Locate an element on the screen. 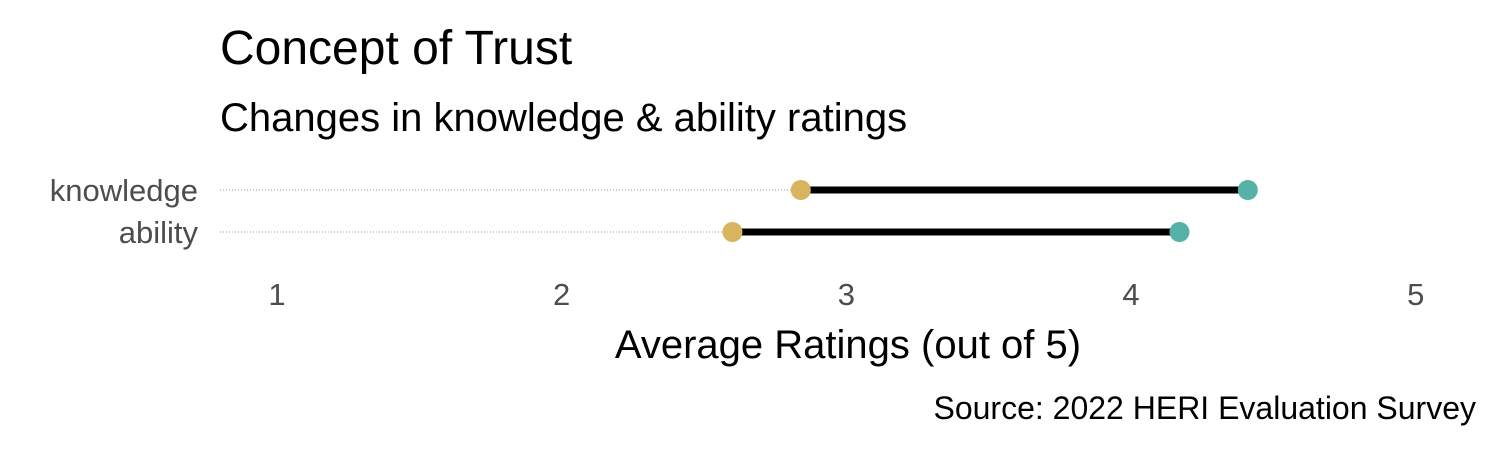 The height and width of the screenshot is (450, 1500). x-tick-4: 4 is located at coordinates (1130, 294).